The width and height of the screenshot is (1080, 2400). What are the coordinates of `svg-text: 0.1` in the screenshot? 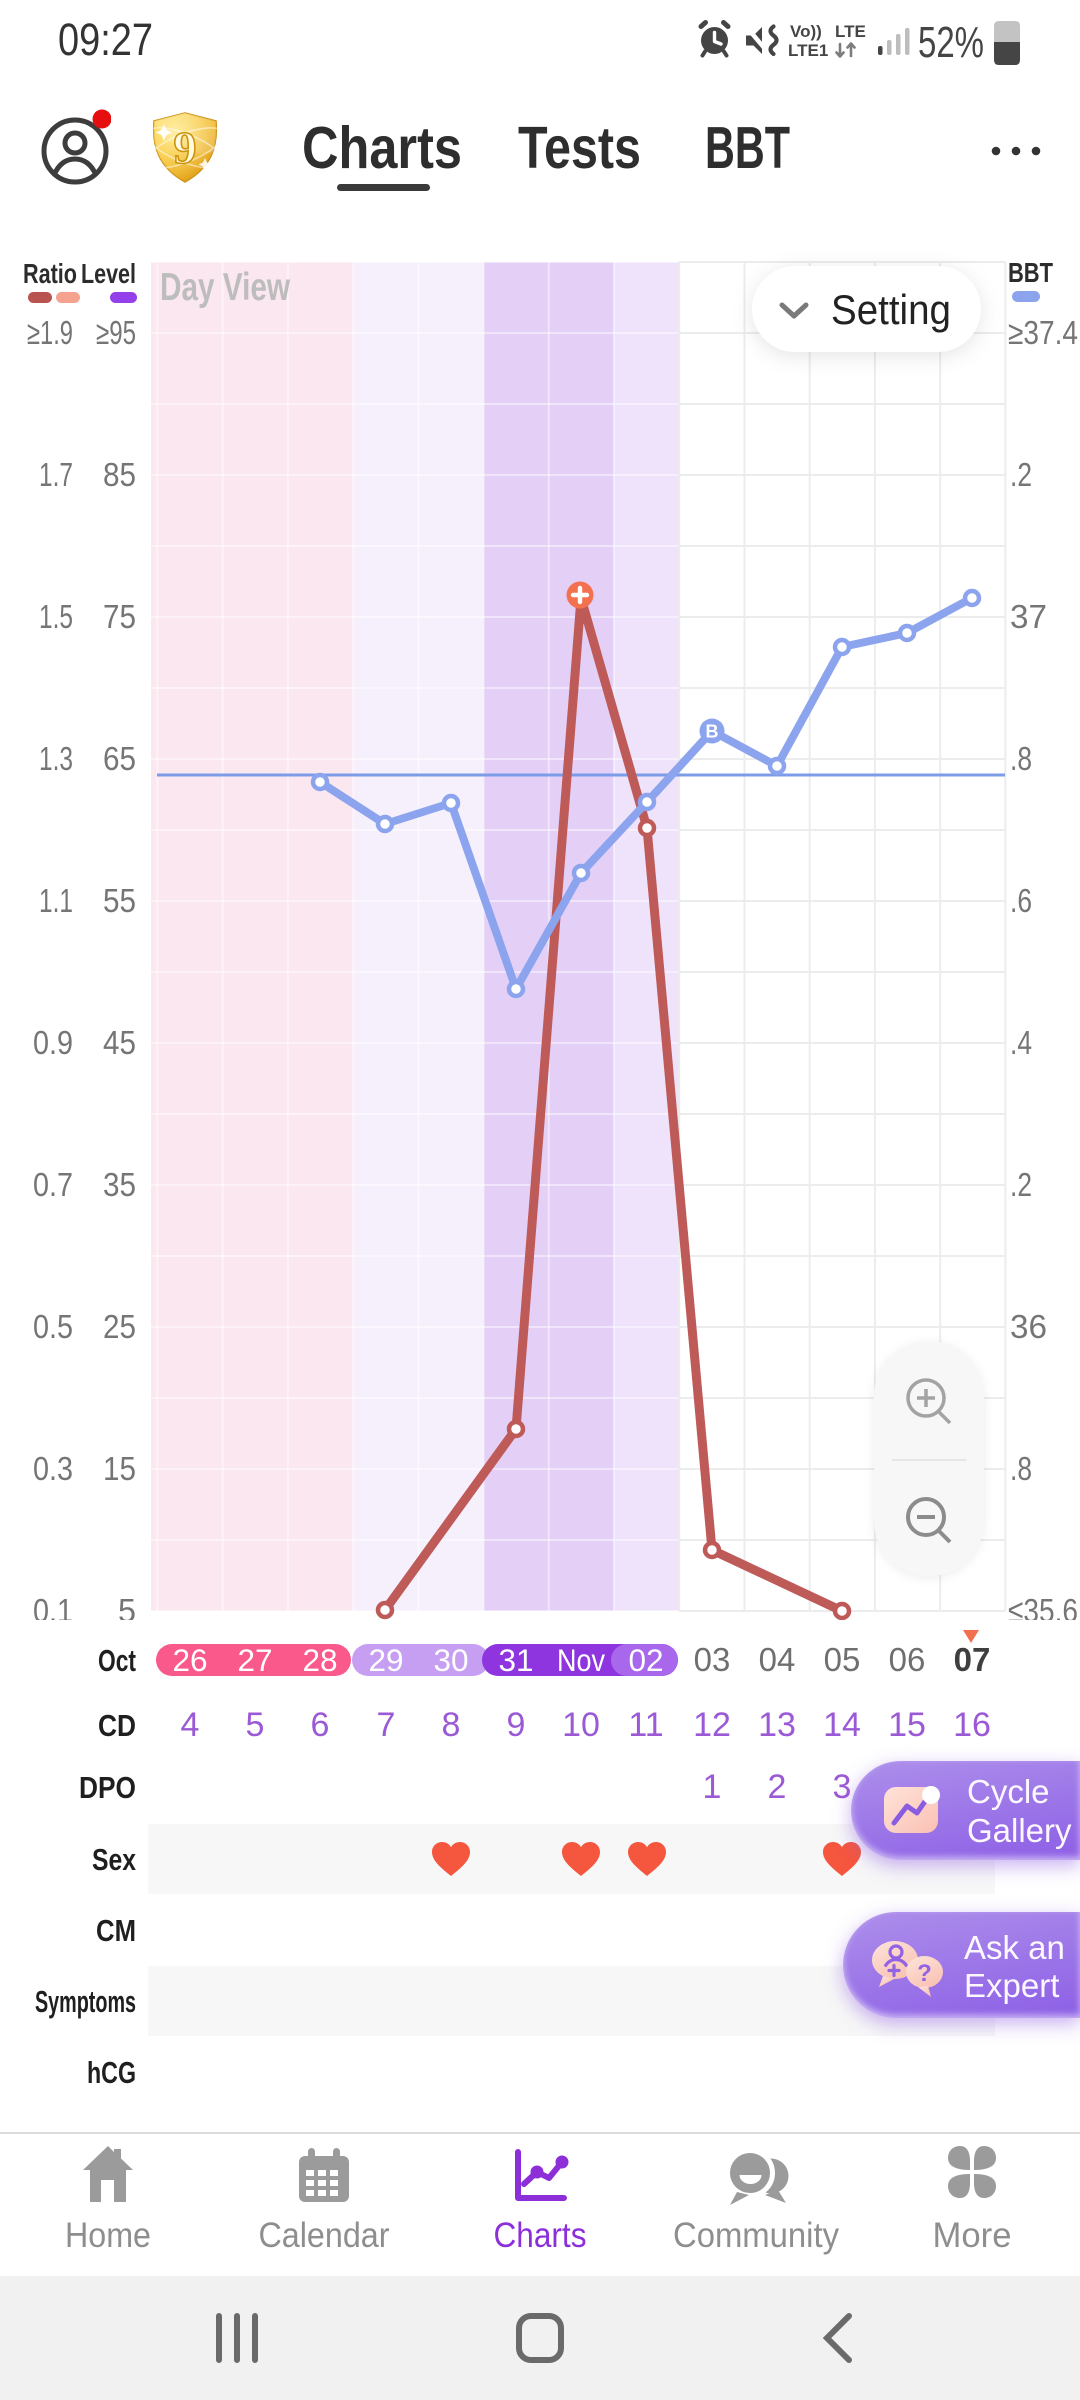 It's located at (53, 1606).